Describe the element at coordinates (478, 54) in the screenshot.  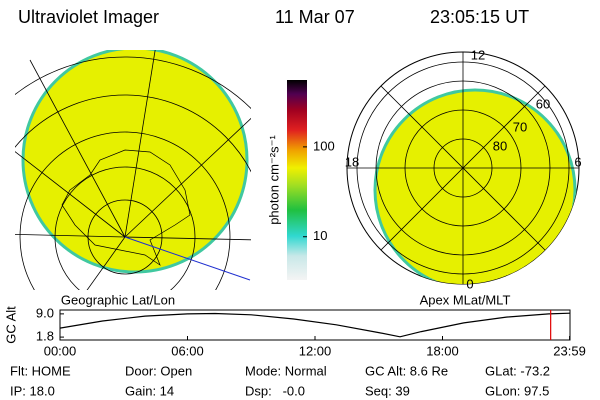
I see `mlt-label: 12` at that location.